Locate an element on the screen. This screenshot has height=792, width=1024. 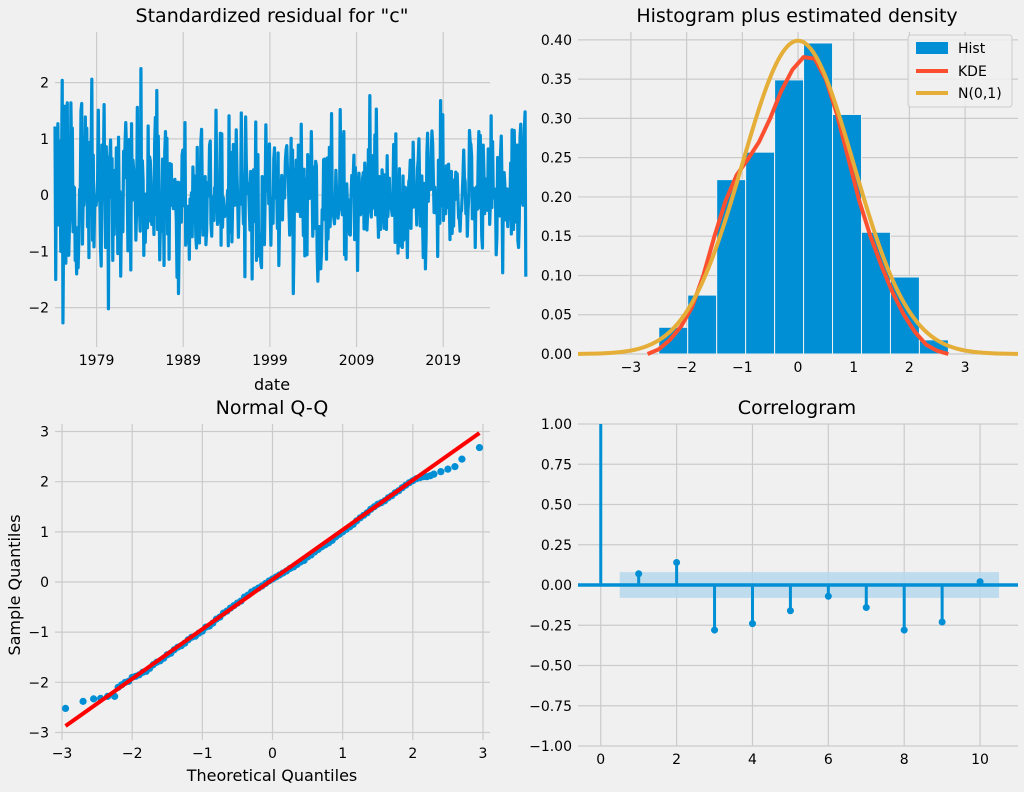
histogram-bars is located at coordinates (803, 198).